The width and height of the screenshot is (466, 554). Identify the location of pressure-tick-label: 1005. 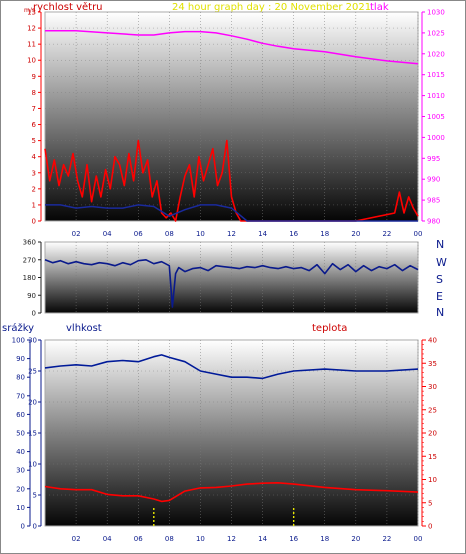
(436, 117).